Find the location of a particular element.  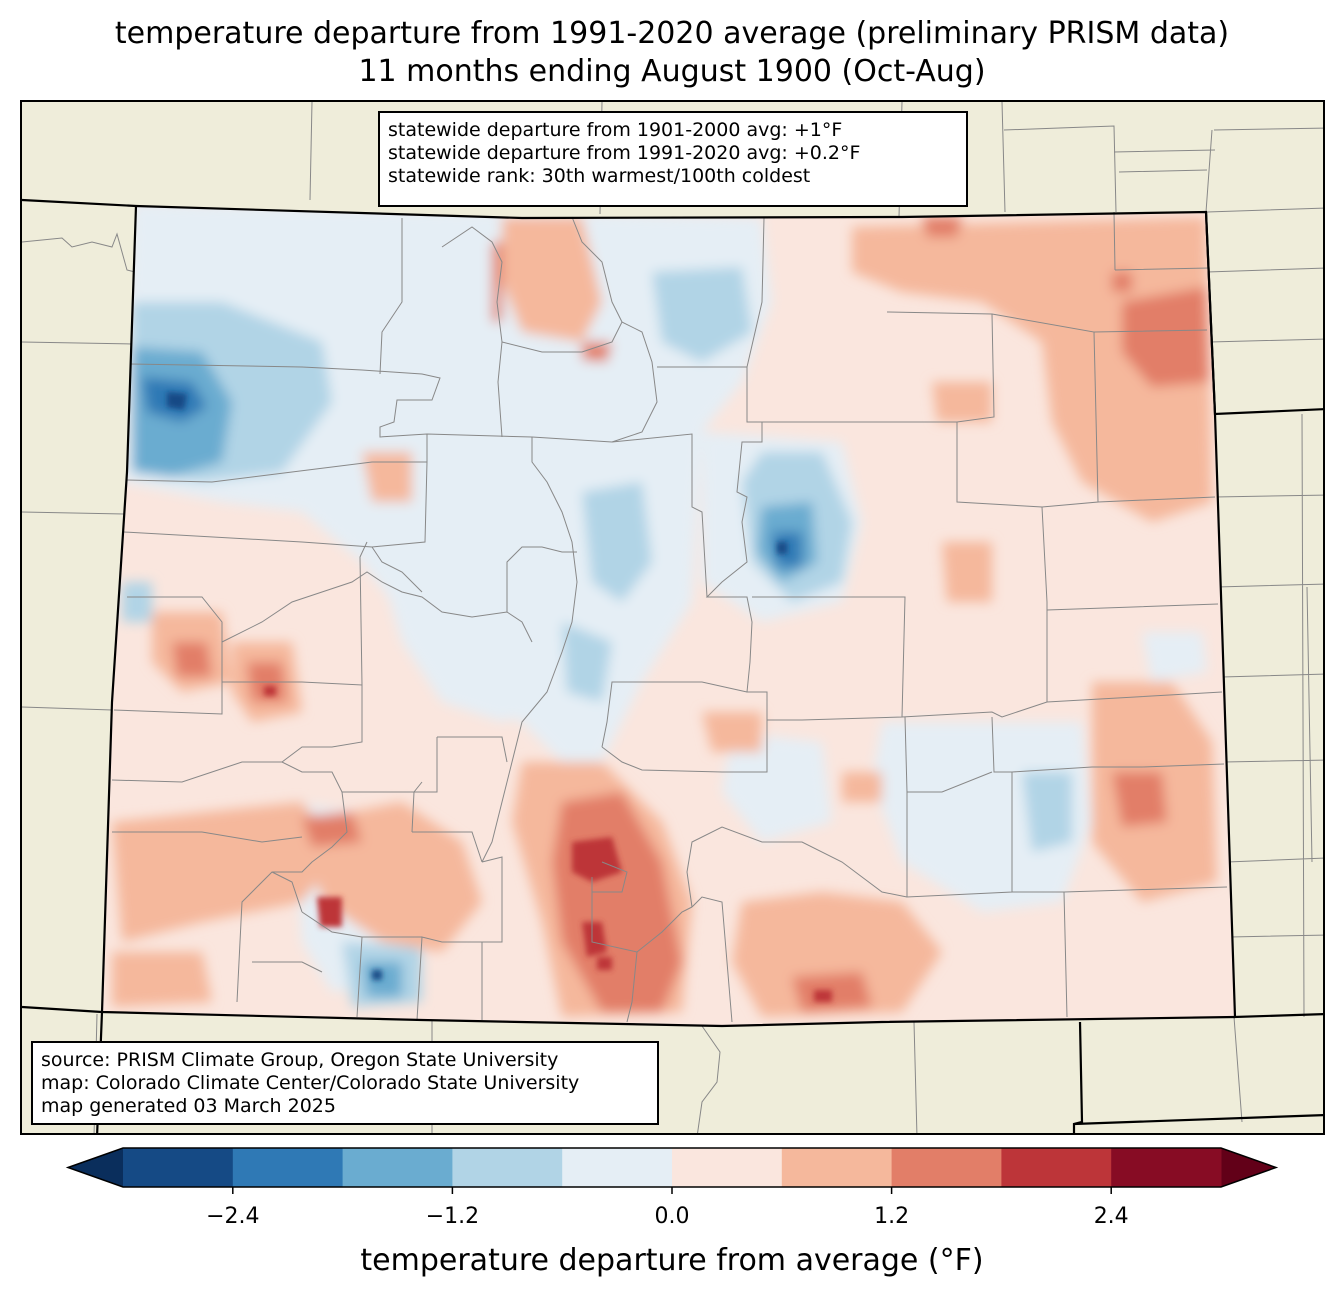

colorbar-under-arrow is located at coordinates (95, 1167).